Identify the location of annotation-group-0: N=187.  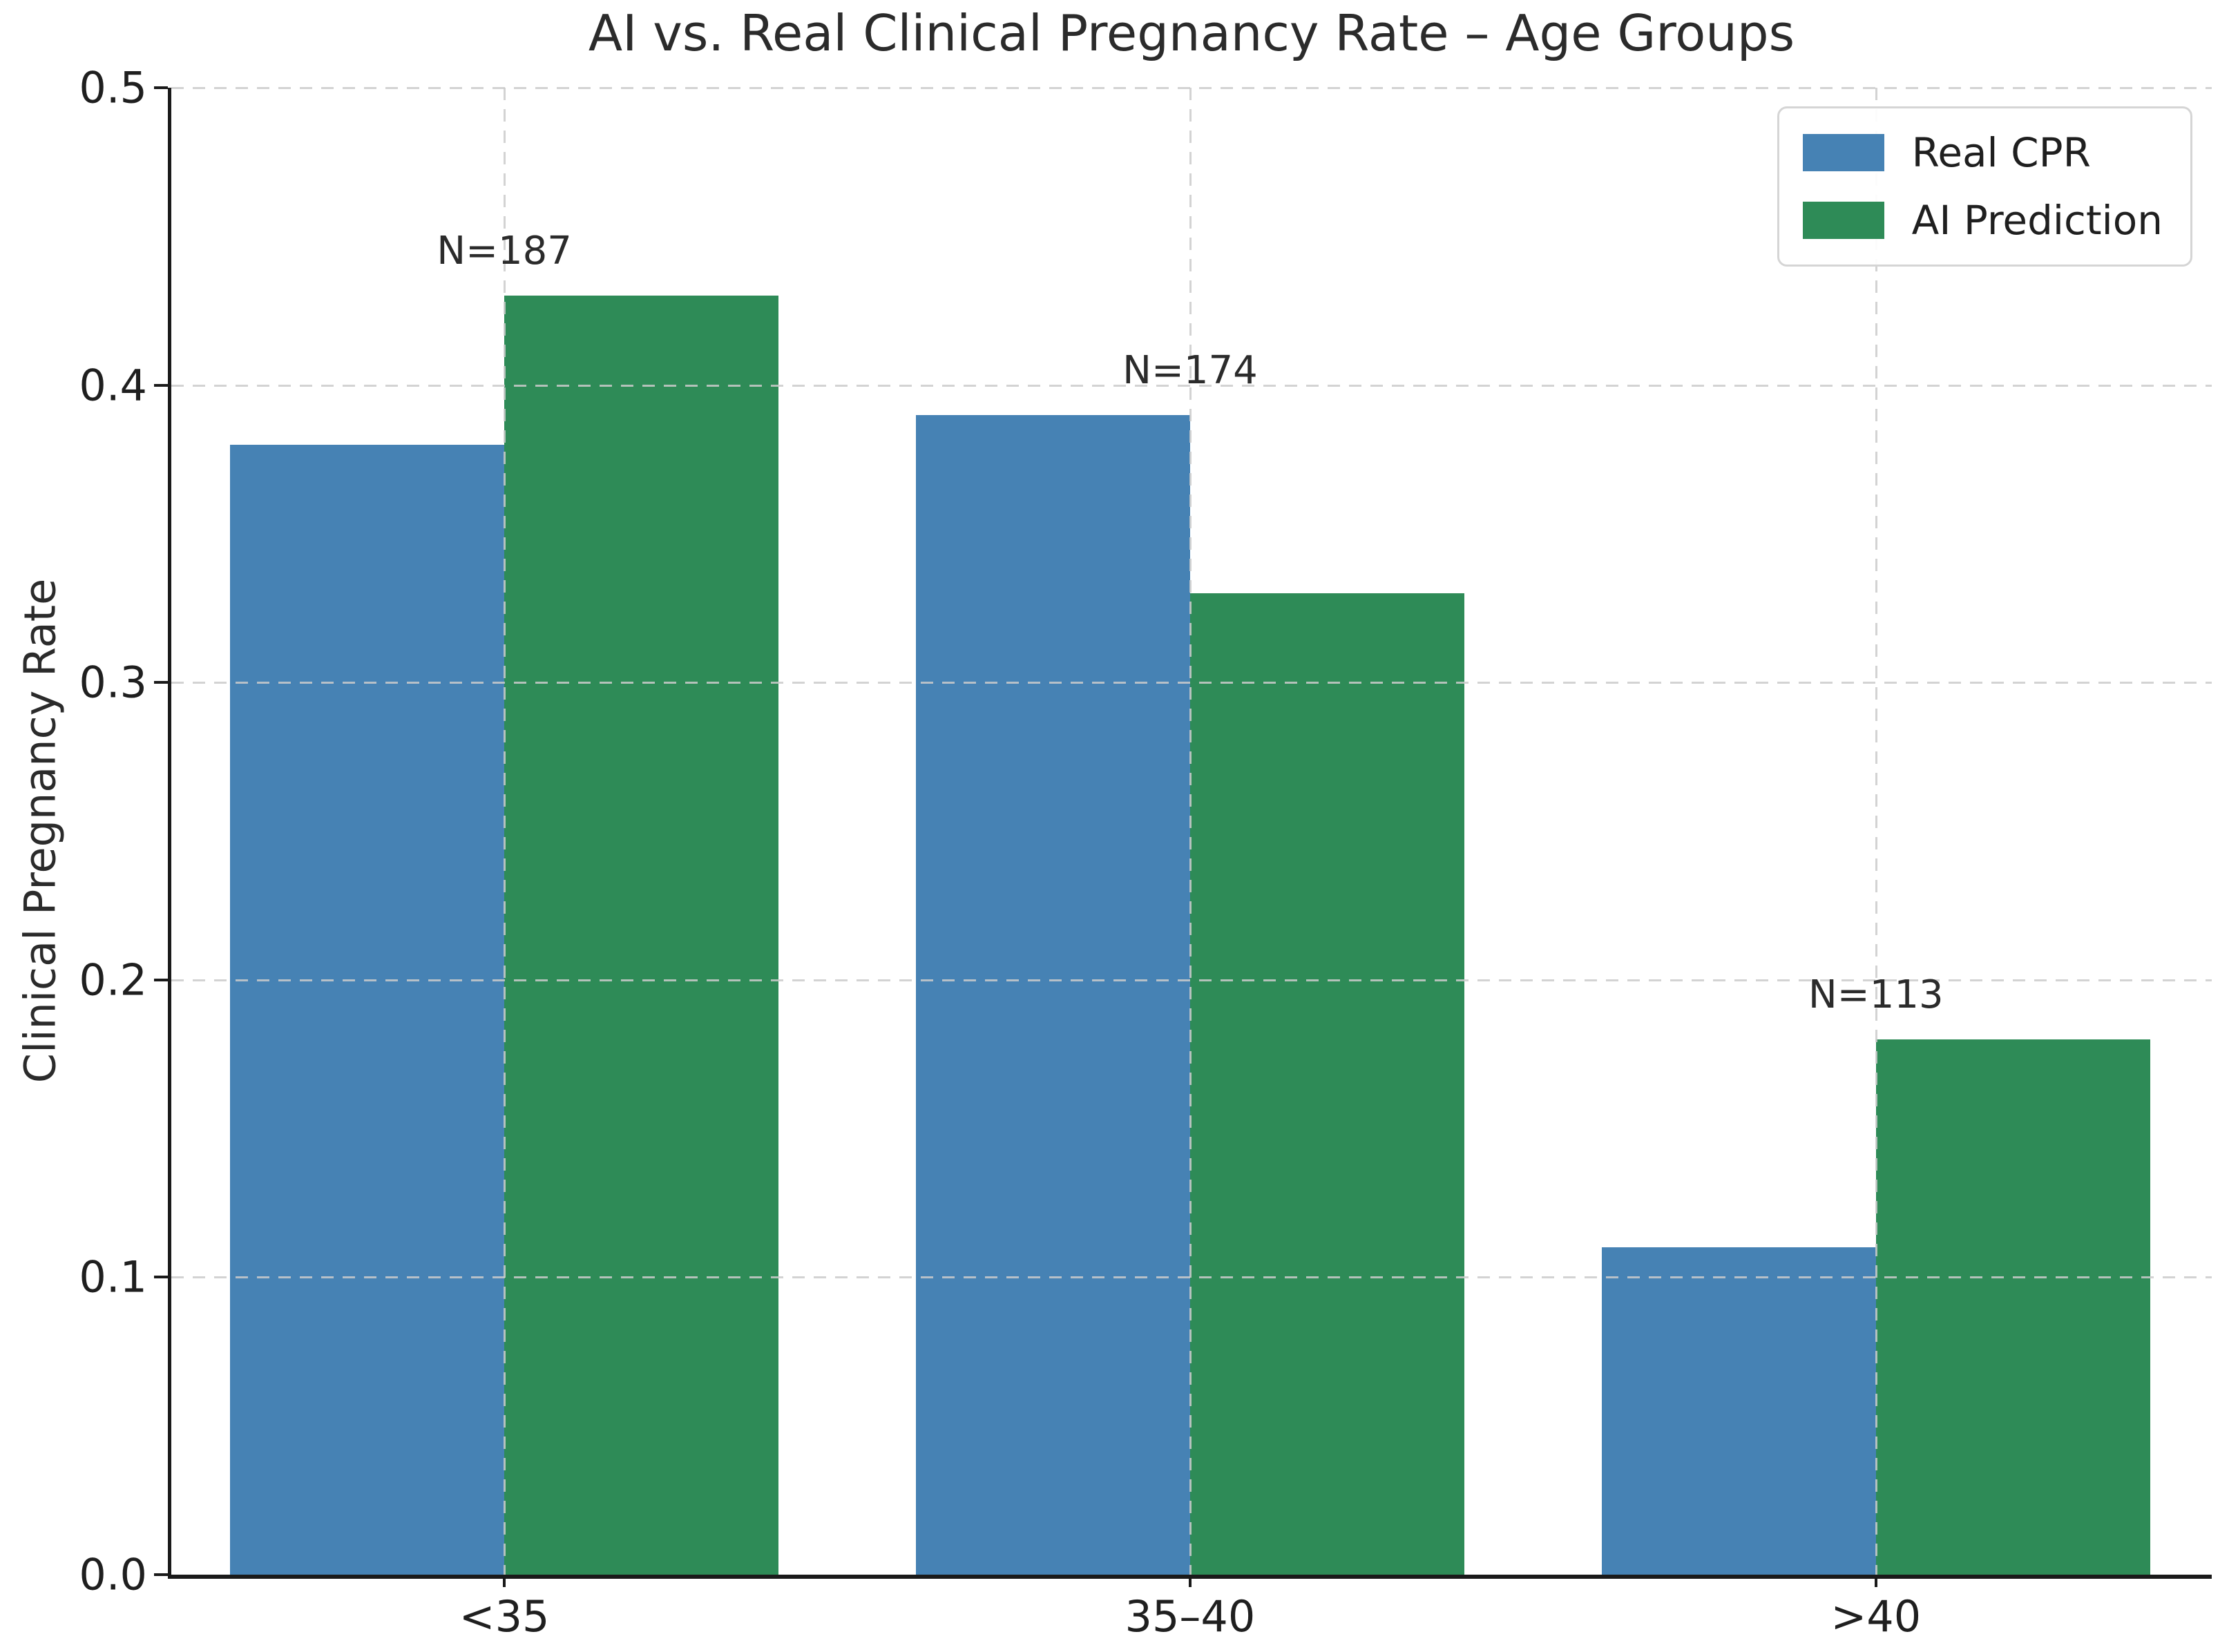
(504, 251).